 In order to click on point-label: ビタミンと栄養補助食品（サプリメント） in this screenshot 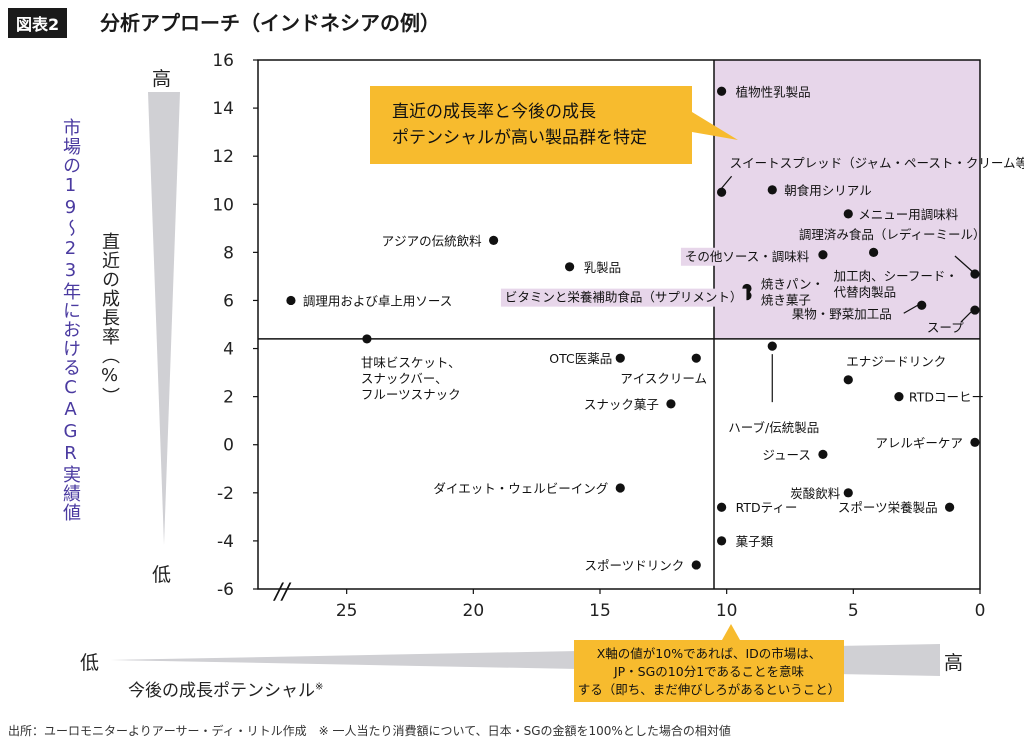, I will do `click(624, 297)`.